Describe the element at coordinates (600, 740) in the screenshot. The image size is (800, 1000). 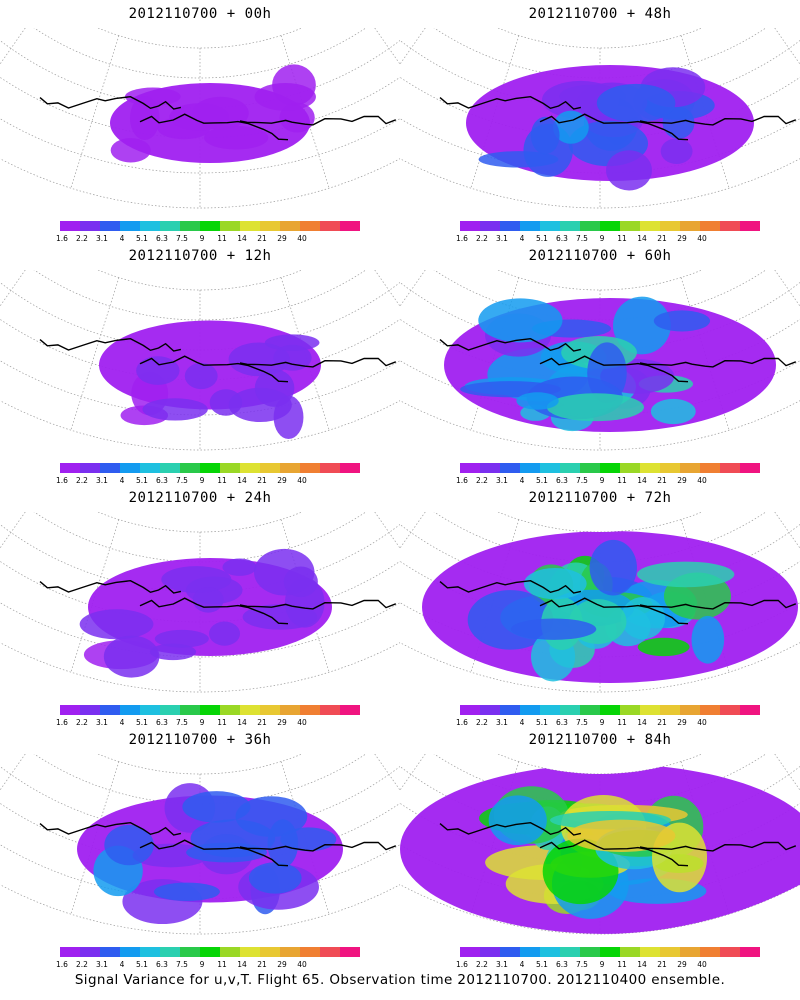
I see `panel-title: 2012110700 + 84h` at that location.